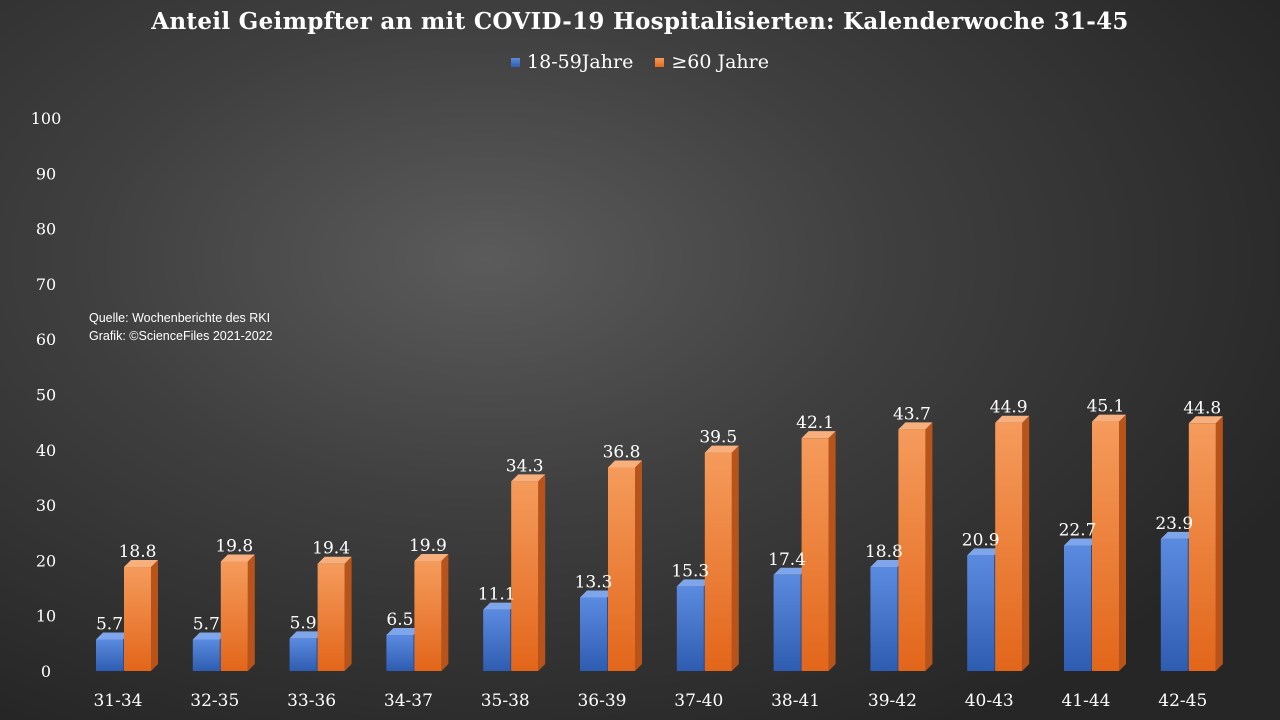  Describe the element at coordinates (622, 452) in the screenshot. I see `data-label: 36.8` at that location.